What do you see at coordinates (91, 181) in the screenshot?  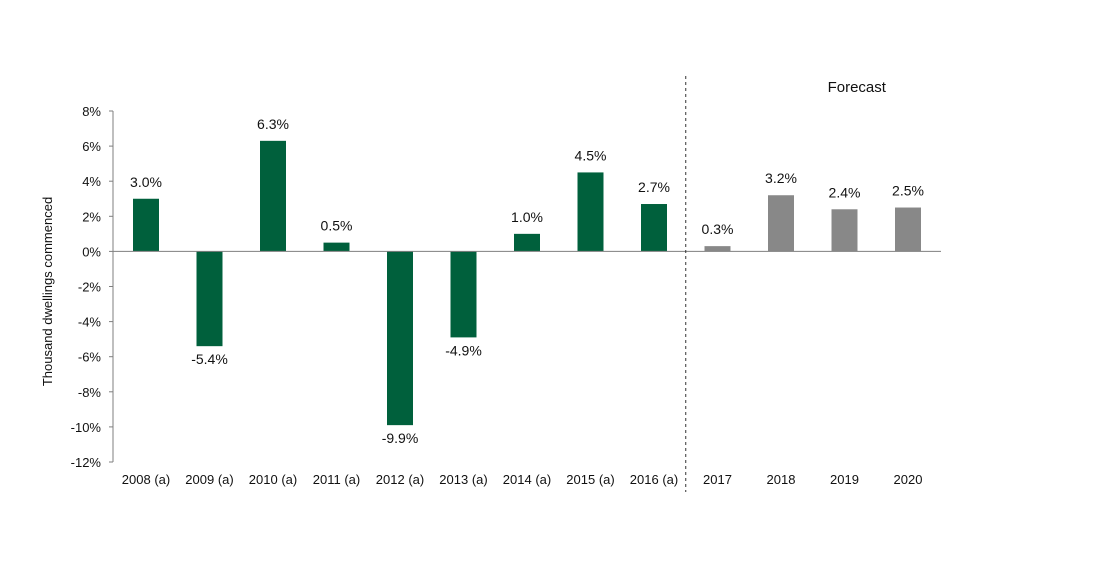 I see `y-tick-label: 4%` at bounding box center [91, 181].